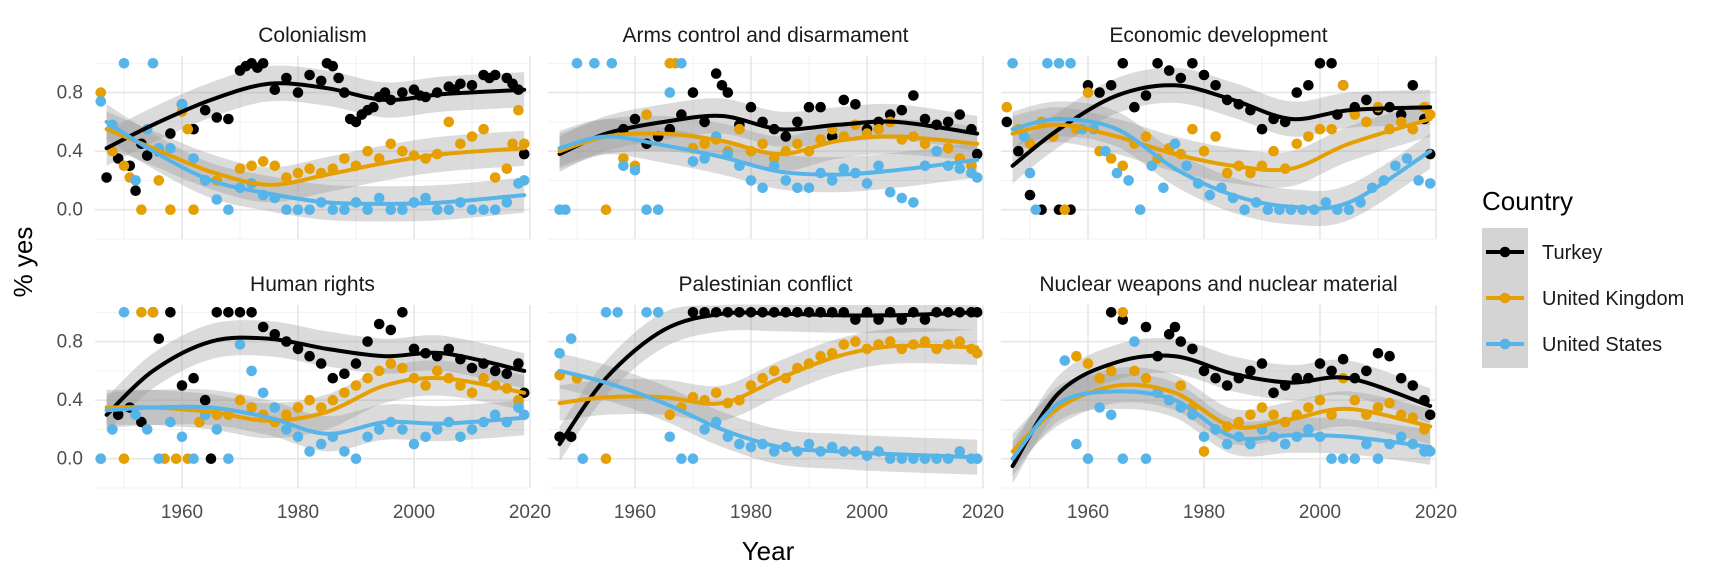 This screenshot has width=1728, height=576. I want to click on facet-title: Colonialism, so click(312, 35).